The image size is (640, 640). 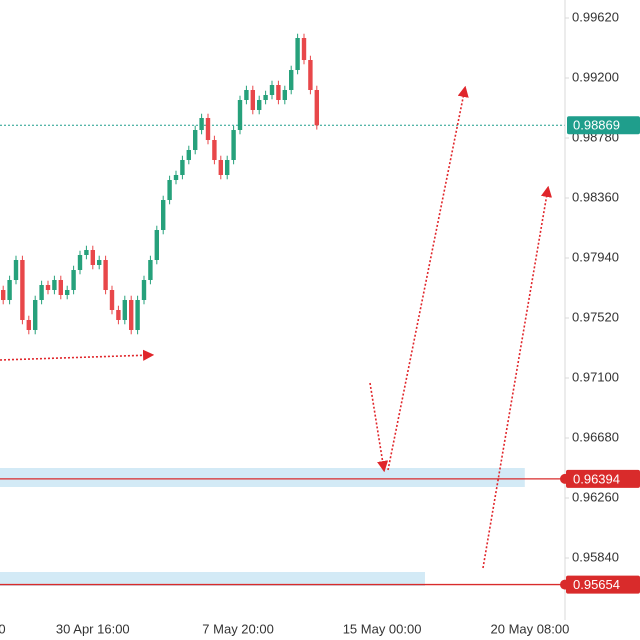 I want to click on y-tick-label: 0.96680, so click(x=595, y=436).